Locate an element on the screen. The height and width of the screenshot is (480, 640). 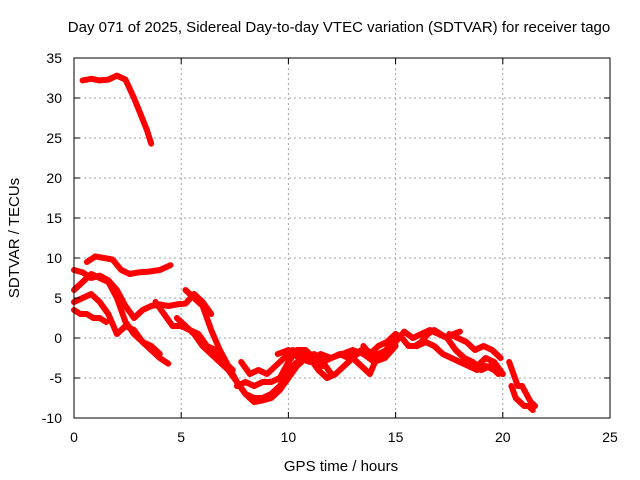
series-line-arc19 is located at coordinates (522, 398).